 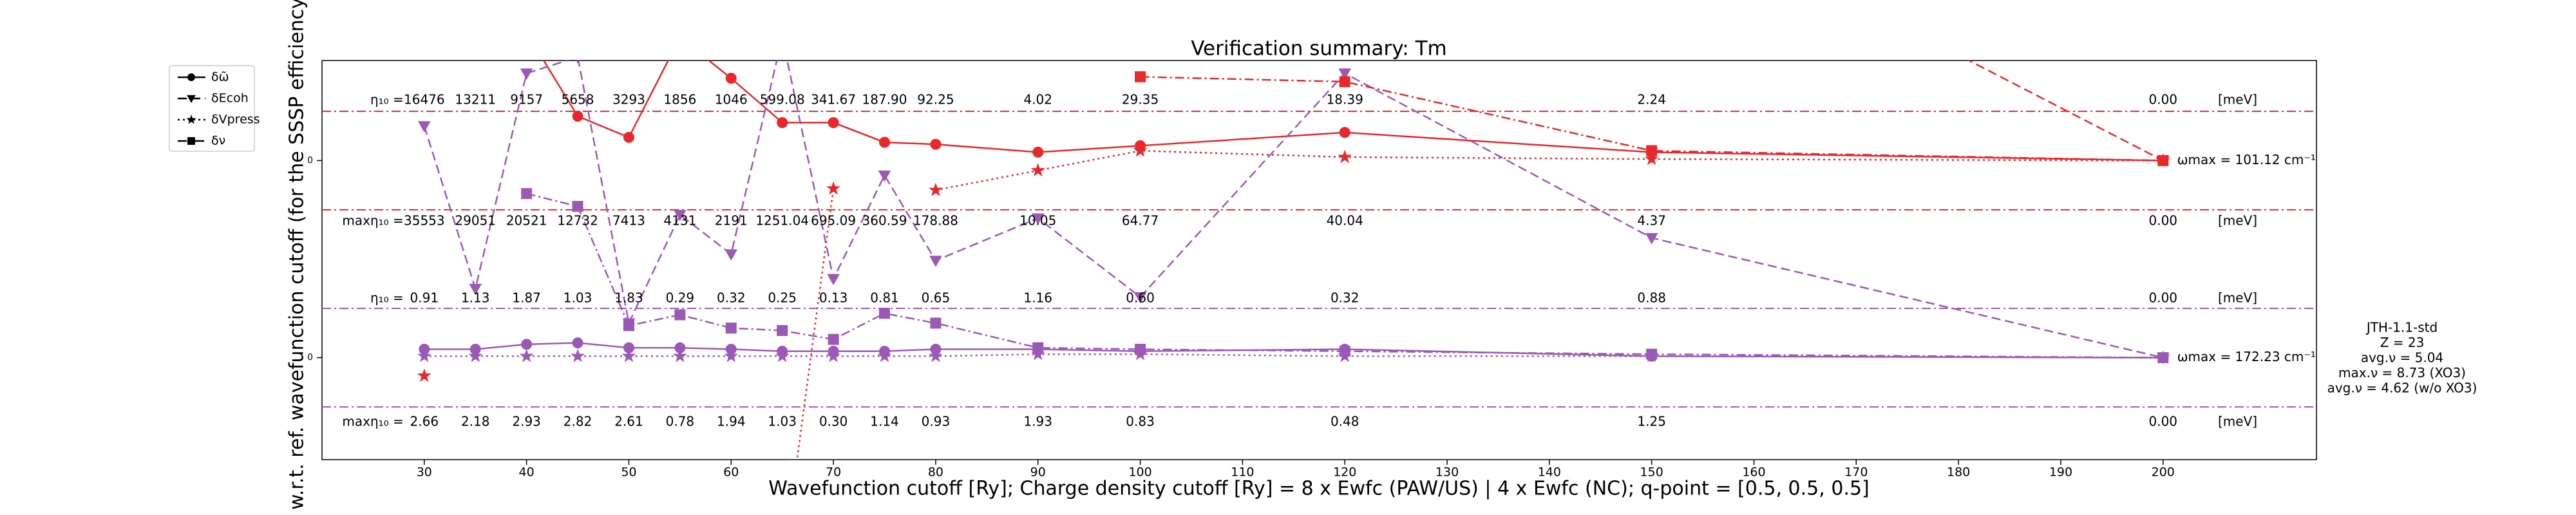 What do you see at coordinates (1345, 221) in the screenshot?
I see `row-value: 40.04` at bounding box center [1345, 221].